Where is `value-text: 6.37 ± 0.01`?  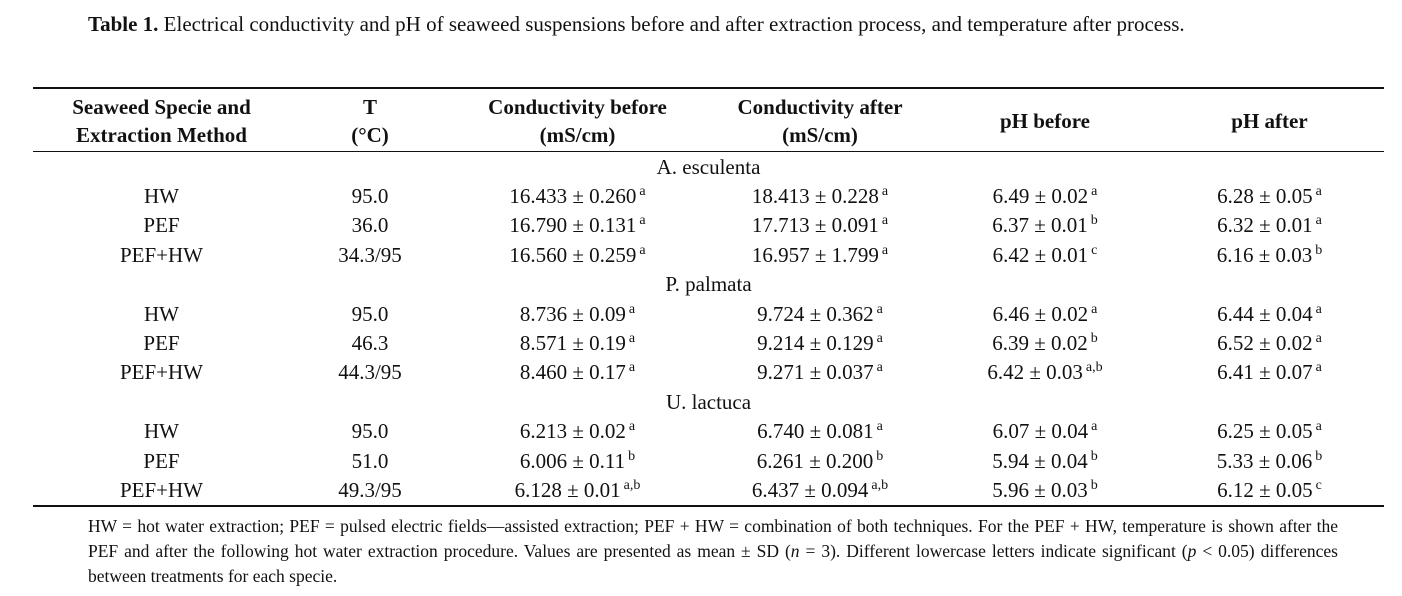
value-text: 6.37 ± 0.01 is located at coordinates (1040, 225).